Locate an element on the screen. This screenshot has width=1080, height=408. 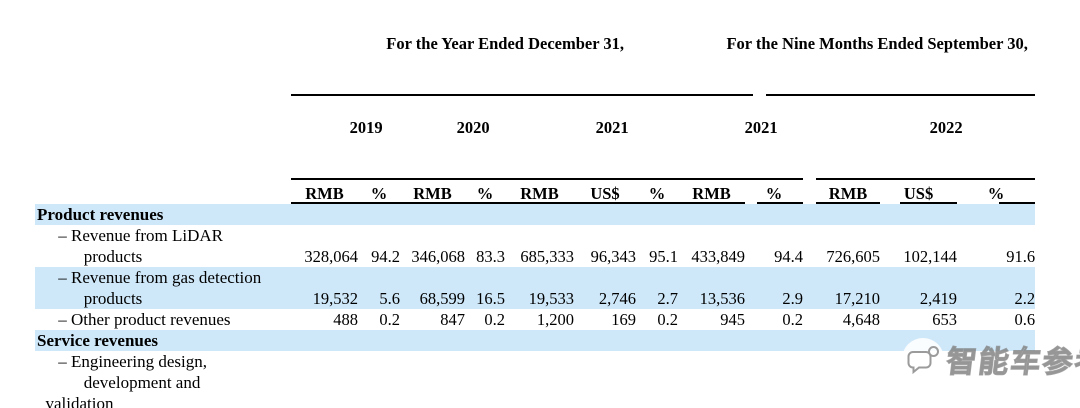
cell: 96,343 is located at coordinates (613, 256).